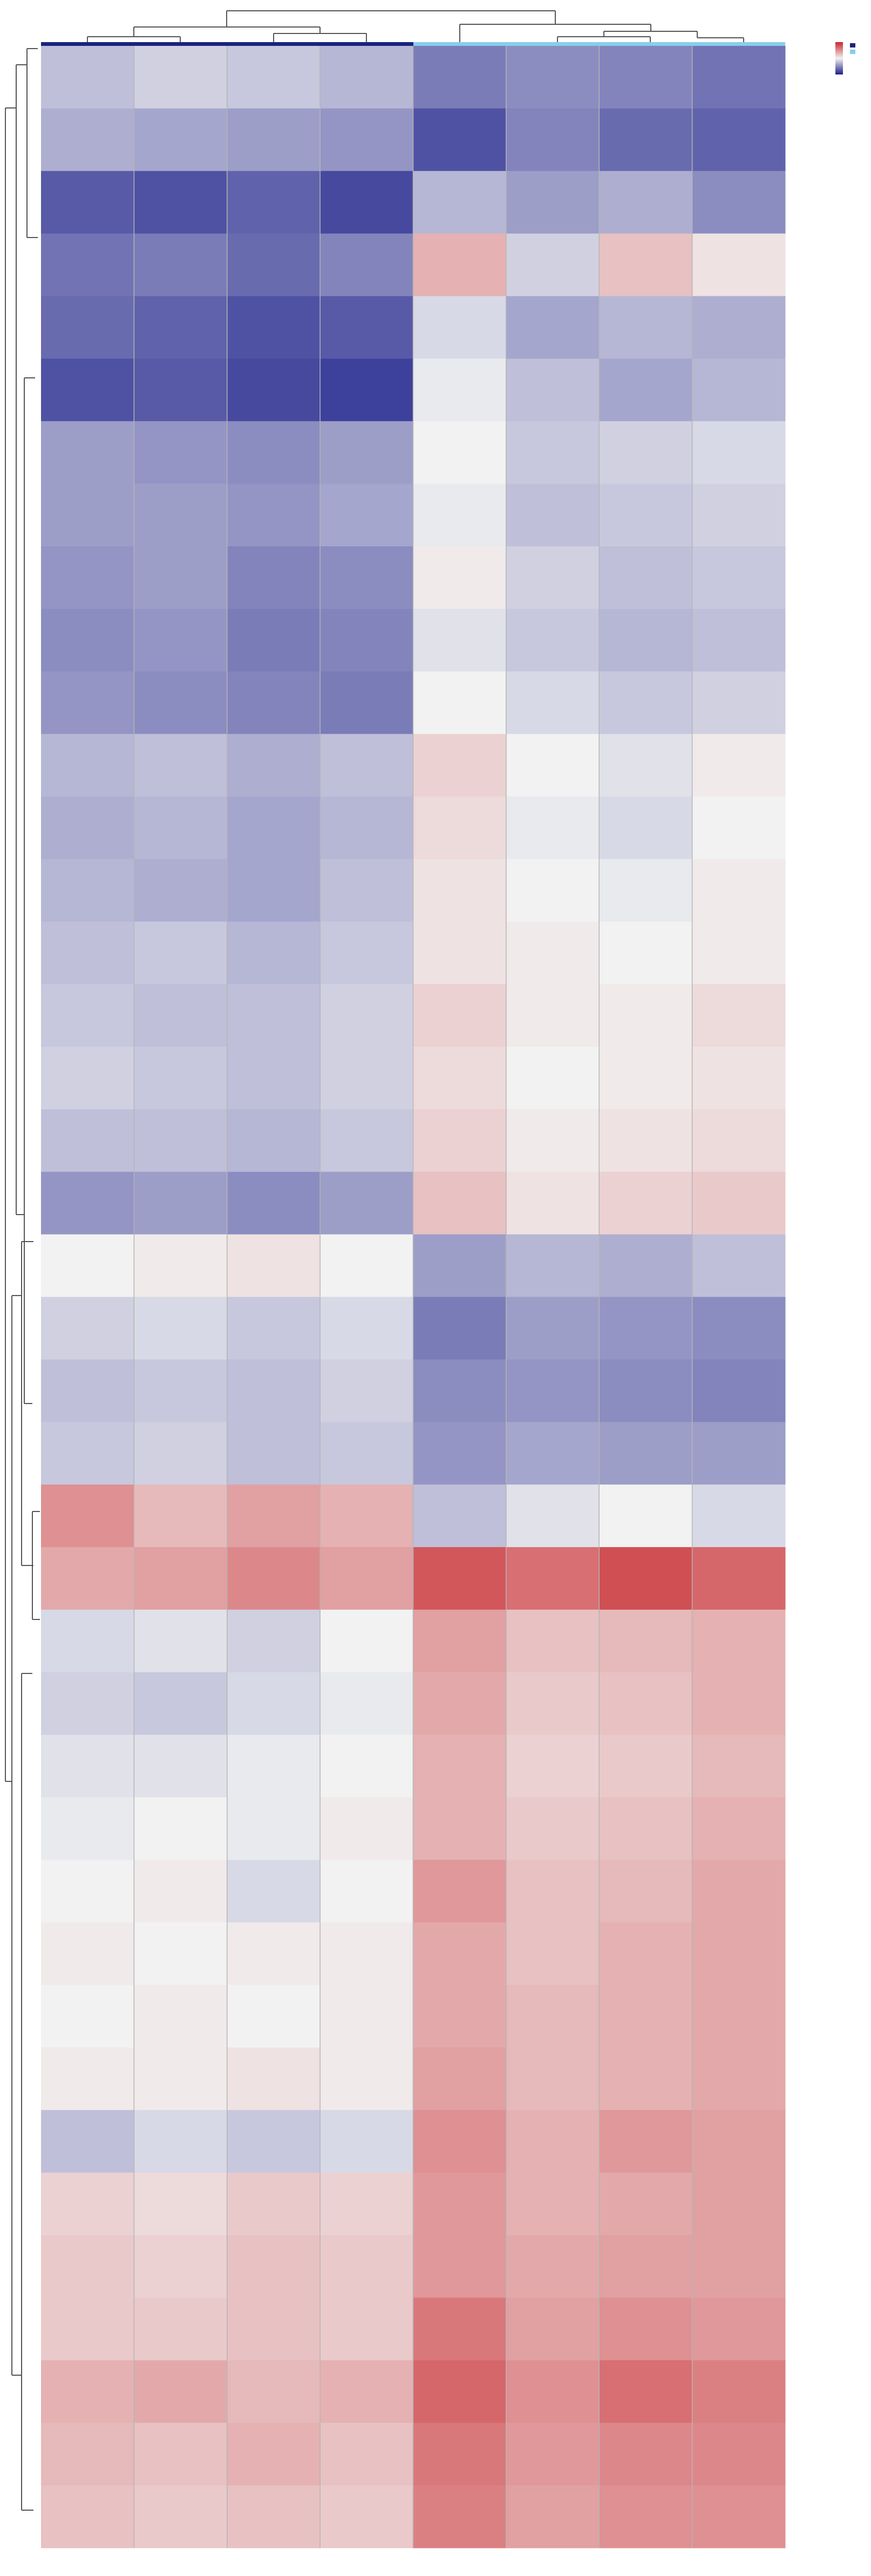 The width and height of the screenshot is (871, 2576). Describe the element at coordinates (839, 58) in the screenshot. I see `colorbar` at that location.